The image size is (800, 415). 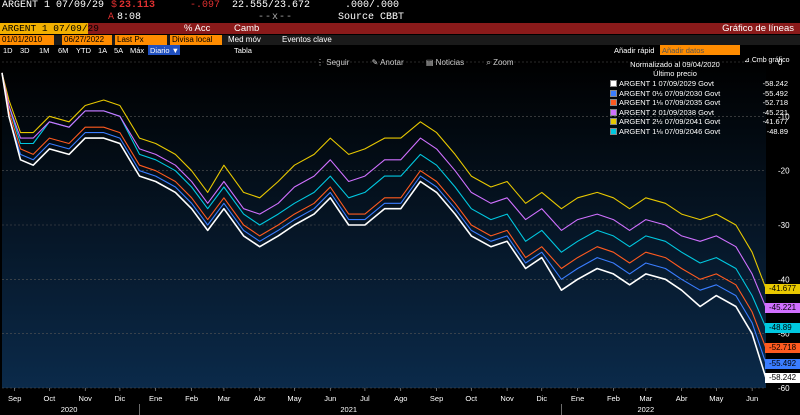 What do you see at coordinates (500, 62) in the screenshot?
I see `zoom-tool: ⌕ Zoom` at bounding box center [500, 62].